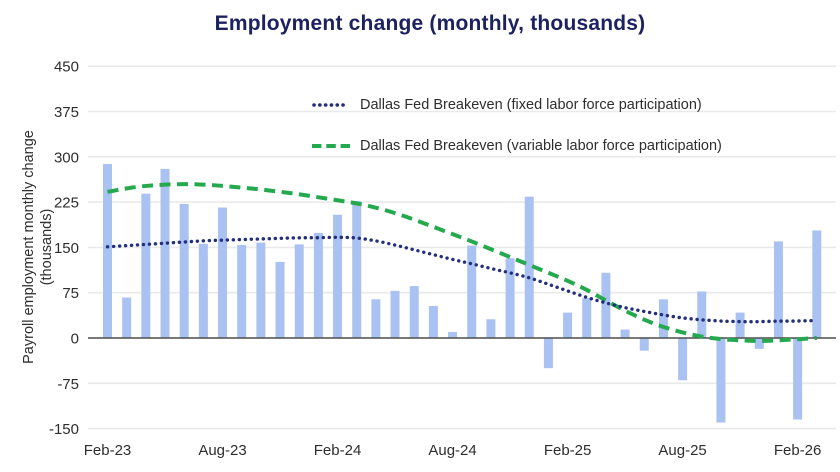  Describe the element at coordinates (798, 450) in the screenshot. I see `x-tick-label: Feb-26` at that location.